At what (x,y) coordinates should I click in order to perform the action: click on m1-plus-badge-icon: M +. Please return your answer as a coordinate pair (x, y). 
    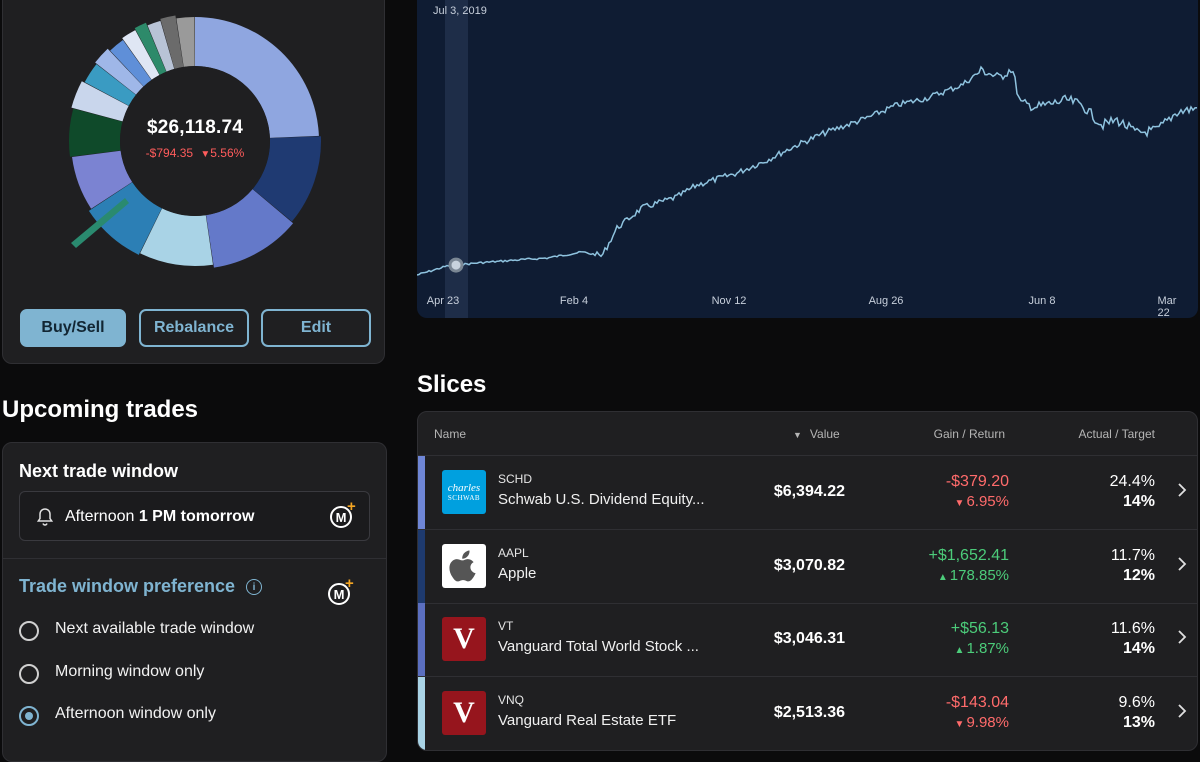
    Looking at the image, I should click on (342, 591).